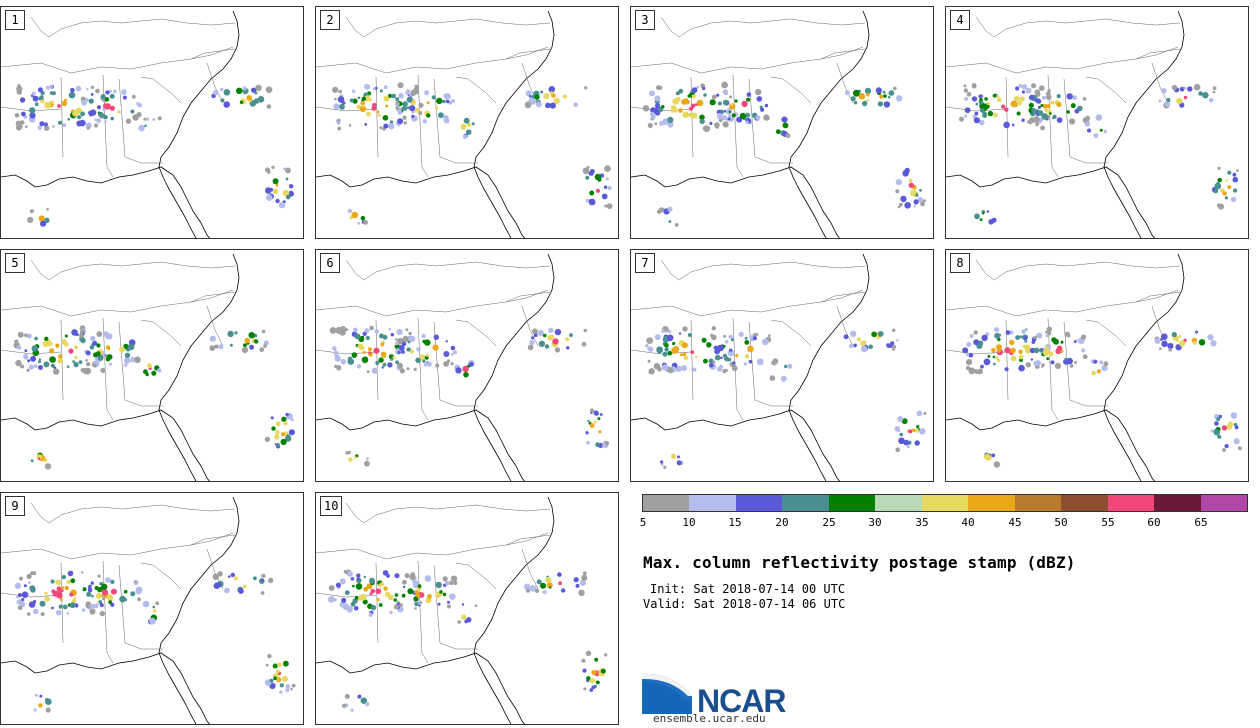 The width and height of the screenshot is (1260, 728). What do you see at coordinates (152, 608) in the screenshot?
I see `map-panel-9: 9` at bounding box center [152, 608].